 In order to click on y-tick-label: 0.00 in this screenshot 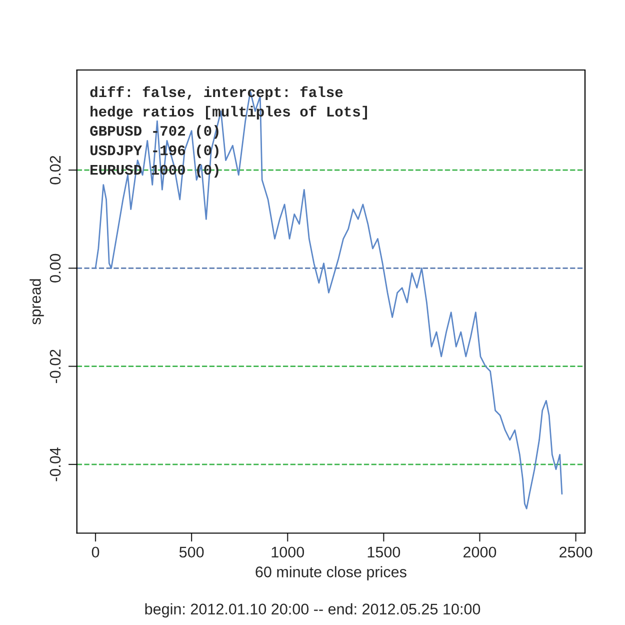, I will do `click(55, 268)`.